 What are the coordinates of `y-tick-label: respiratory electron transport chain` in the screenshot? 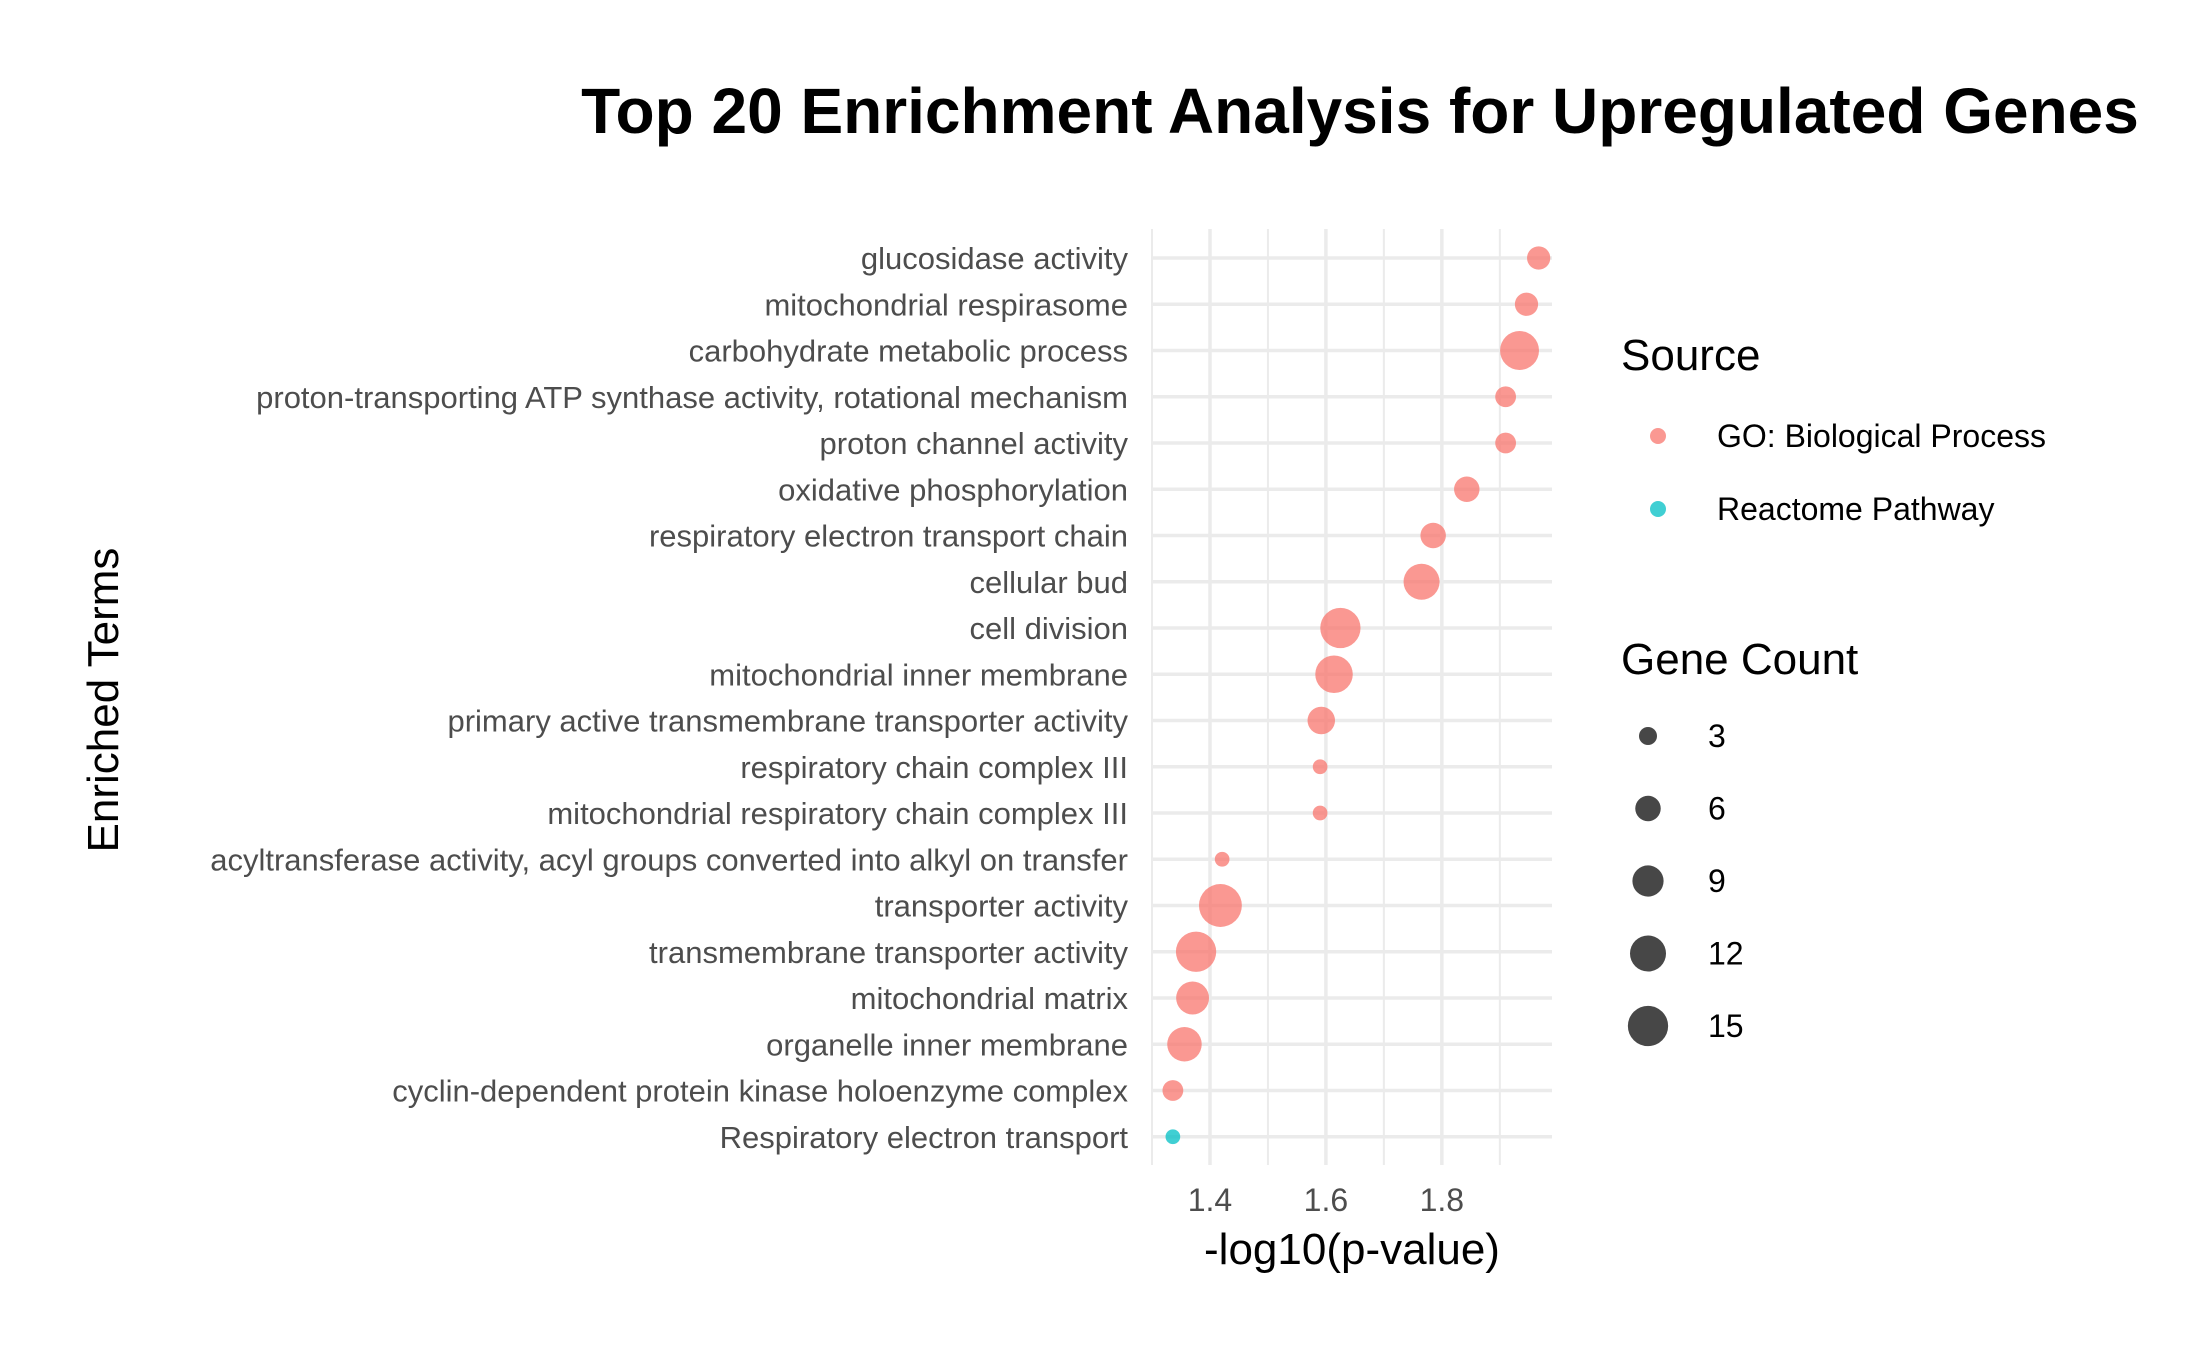 It's located at (888, 536).